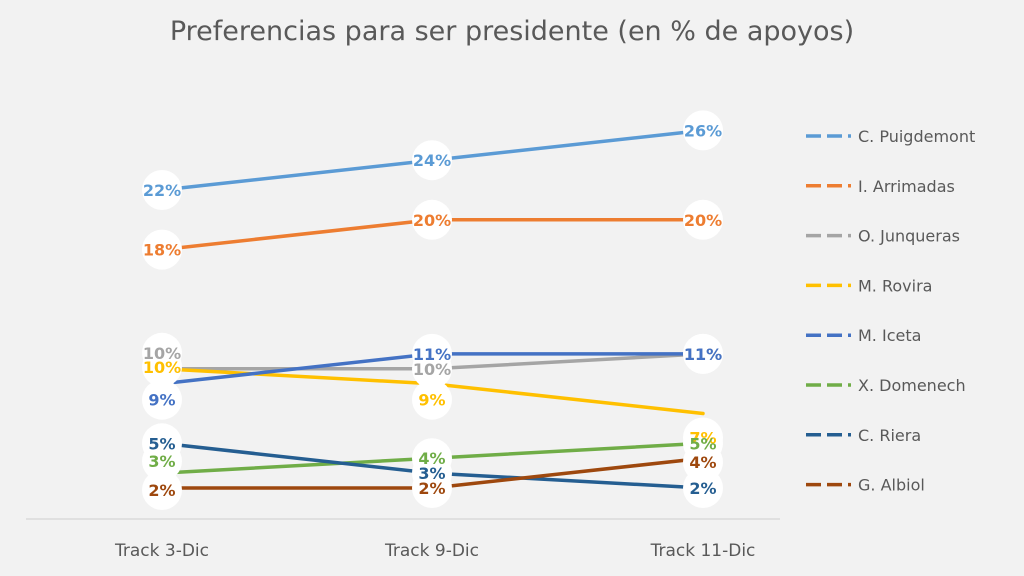  What do you see at coordinates (906, 186) in the screenshot?
I see `legend-entry: I. Arrimadas` at bounding box center [906, 186].